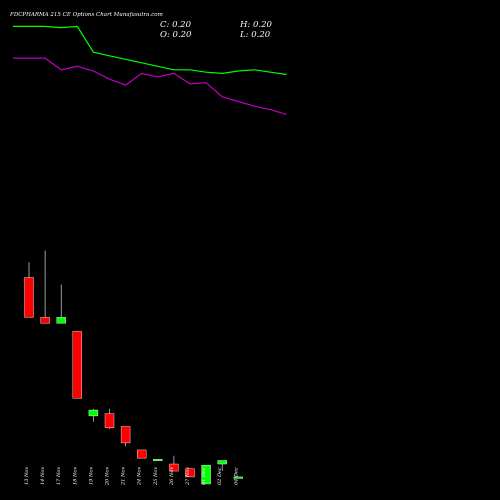 This screenshot has width=500, height=500. I want to click on low-readout: L: 0.20, so click(255, 35).